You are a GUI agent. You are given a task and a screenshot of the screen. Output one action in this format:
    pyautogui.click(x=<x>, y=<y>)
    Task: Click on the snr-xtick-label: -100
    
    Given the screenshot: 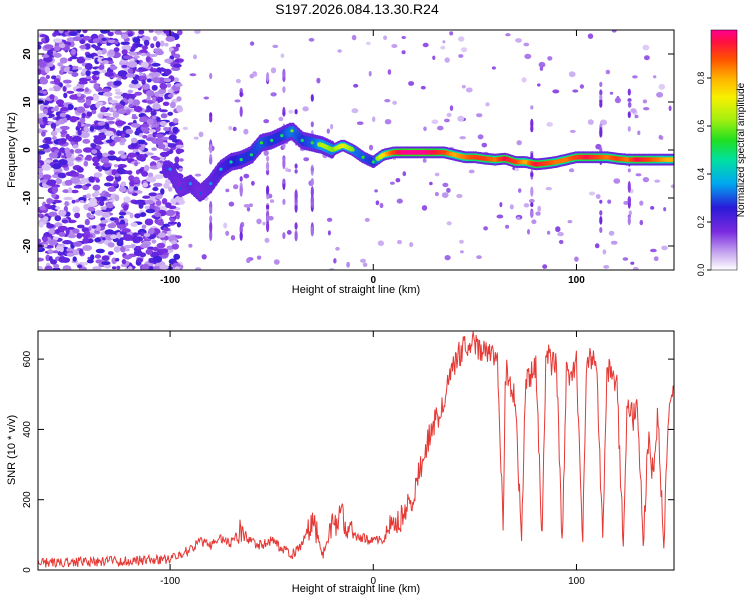 What is the action you would take?
    pyautogui.click(x=170, y=581)
    